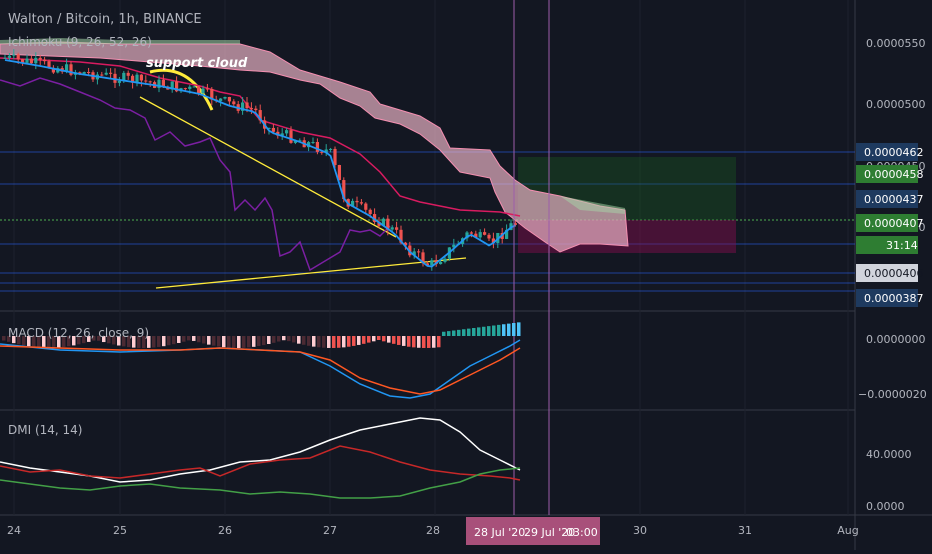  Describe the element at coordinates (80, 42) in the screenshot. I see `ichimoku-legend: Ichimoku (9, 26, 52, 26)` at that location.